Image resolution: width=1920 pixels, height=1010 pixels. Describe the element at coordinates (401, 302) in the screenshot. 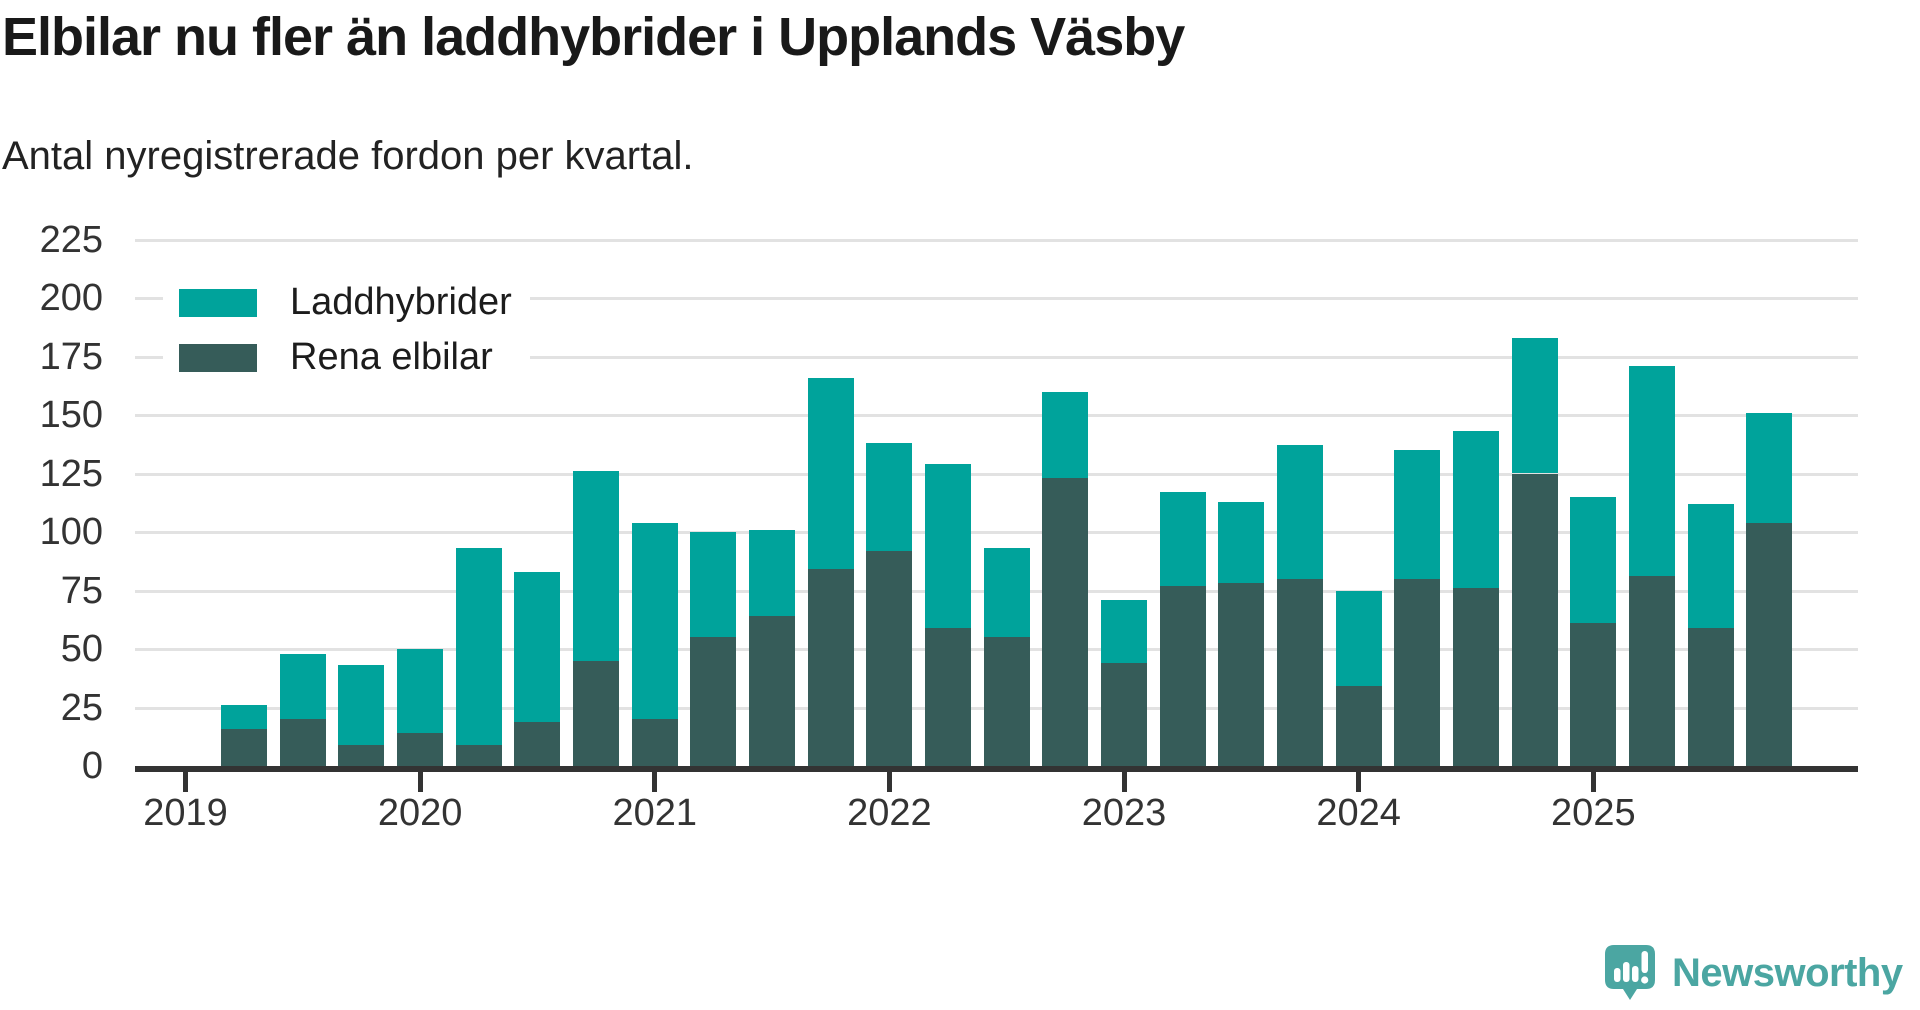

I see `legend-label-laddhybrider: Laddhybrider` at that location.